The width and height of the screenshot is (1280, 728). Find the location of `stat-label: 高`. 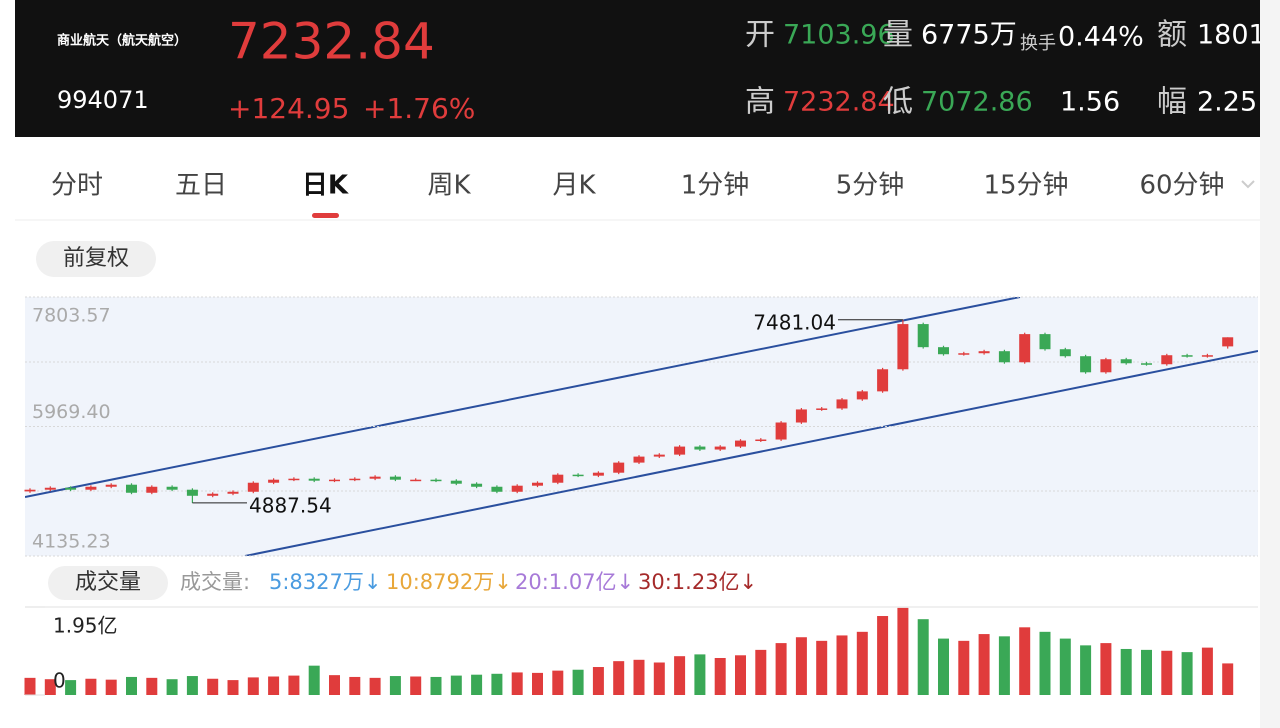

stat-label: 高 is located at coordinates (760, 102).